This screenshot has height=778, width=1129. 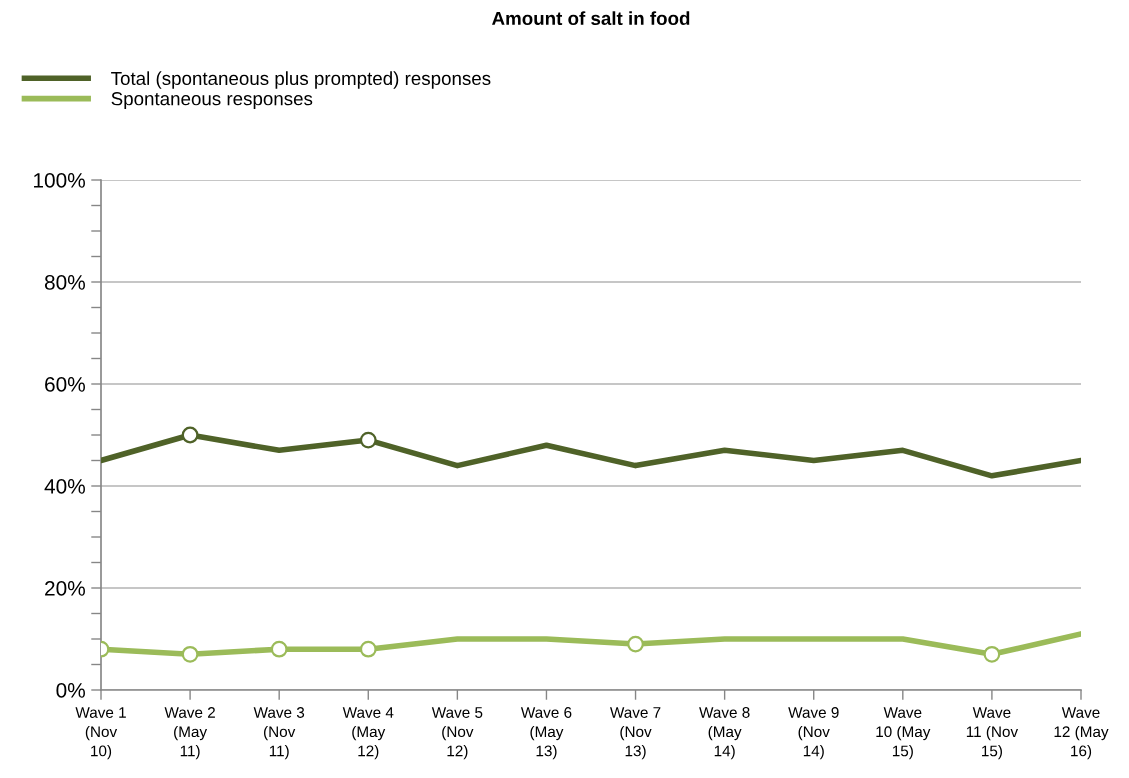 What do you see at coordinates (64, 282) in the screenshot?
I see `y-tick-label: 80%` at bounding box center [64, 282].